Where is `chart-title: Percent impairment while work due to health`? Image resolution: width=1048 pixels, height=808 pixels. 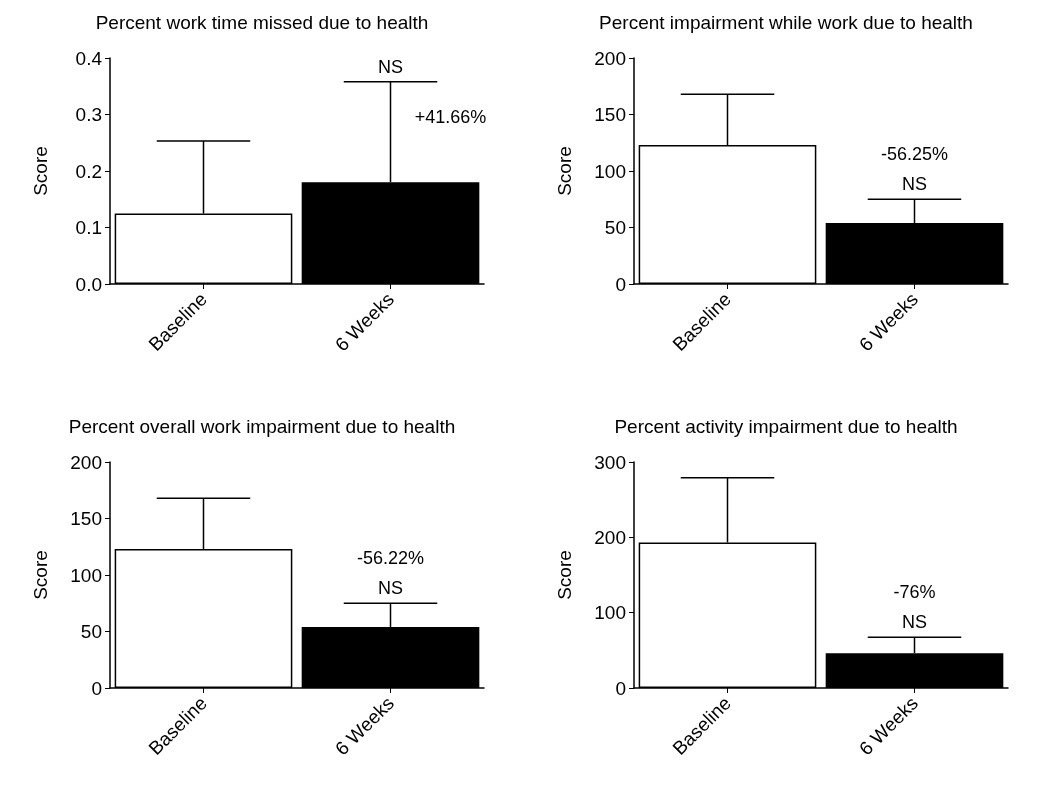 chart-title: Percent impairment while work due to health is located at coordinates (786, 22).